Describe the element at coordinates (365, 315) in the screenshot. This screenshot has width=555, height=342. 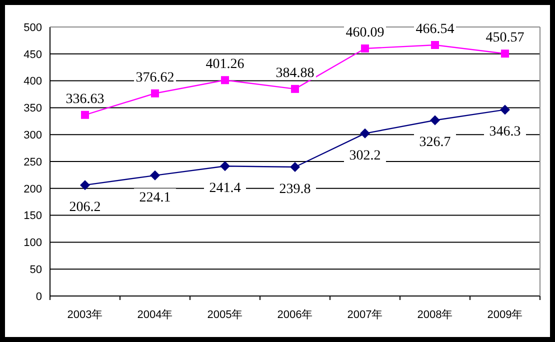
I see `x-tick-label: 2007年` at that location.